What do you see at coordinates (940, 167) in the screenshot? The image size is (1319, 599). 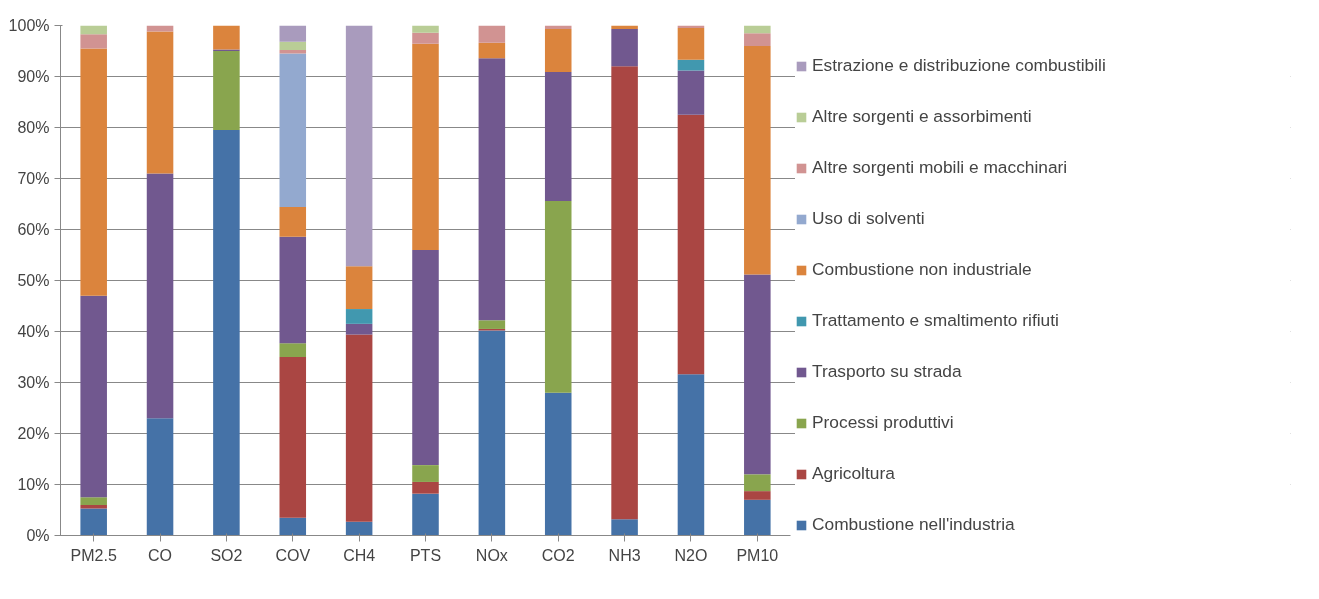 I see `legend-label: Altre sorgenti mobili e macchinari` at bounding box center [940, 167].